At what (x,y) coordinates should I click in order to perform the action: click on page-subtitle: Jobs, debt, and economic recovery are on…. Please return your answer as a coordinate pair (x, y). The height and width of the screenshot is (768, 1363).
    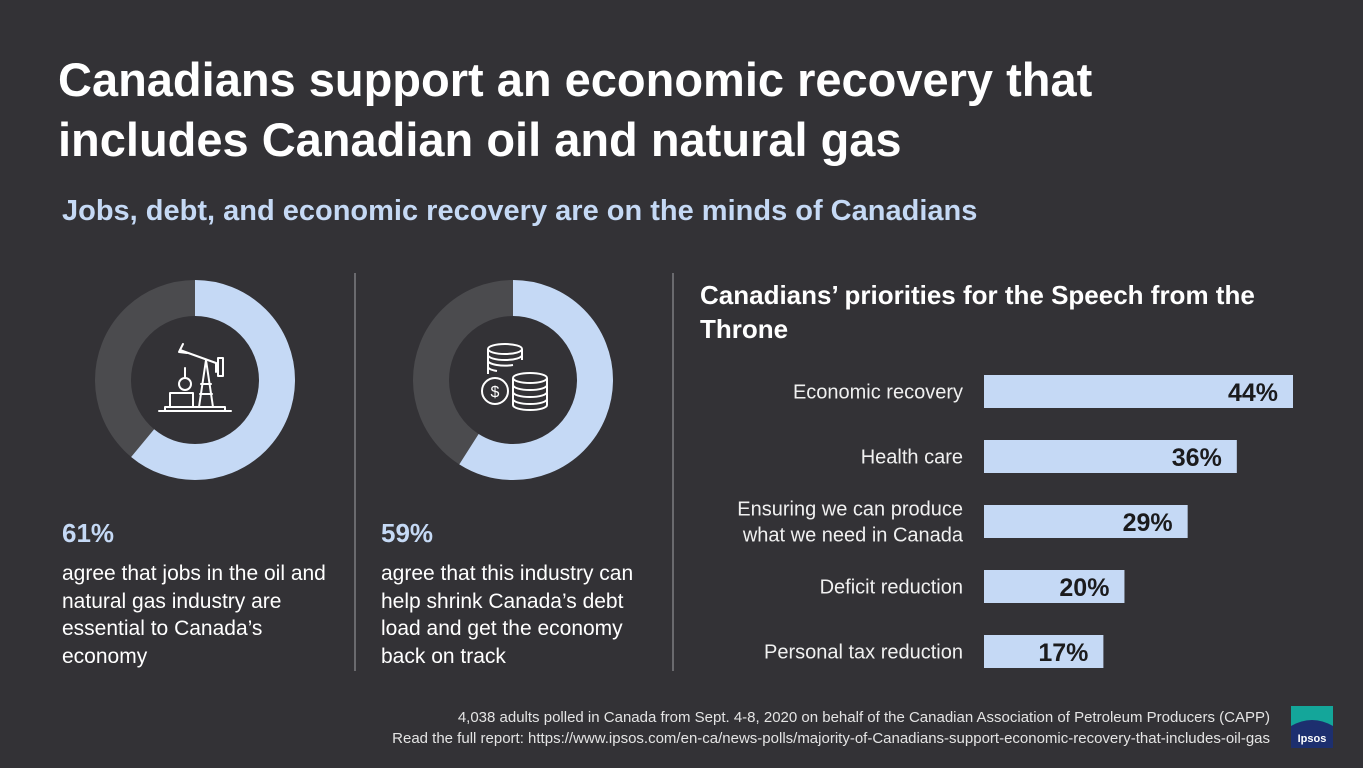
    Looking at the image, I should click on (520, 211).